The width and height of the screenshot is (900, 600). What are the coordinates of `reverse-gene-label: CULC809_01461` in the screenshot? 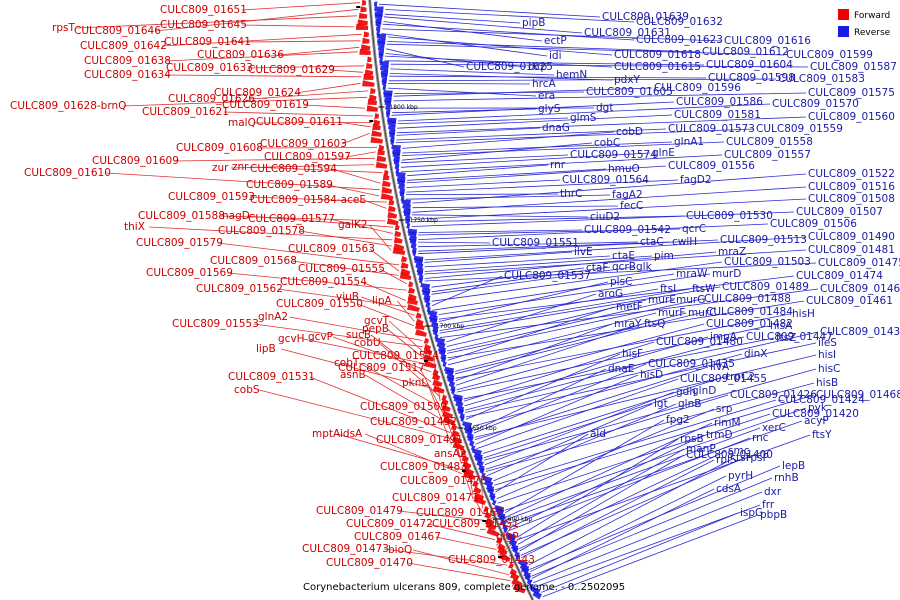 It's located at (849, 301).